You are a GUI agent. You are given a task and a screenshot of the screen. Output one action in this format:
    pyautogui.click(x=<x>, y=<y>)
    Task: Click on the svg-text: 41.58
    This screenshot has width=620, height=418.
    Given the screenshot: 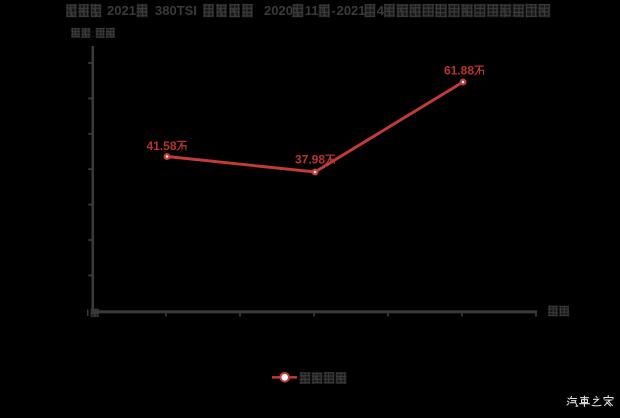 What is the action you would take?
    pyautogui.click(x=162, y=146)
    